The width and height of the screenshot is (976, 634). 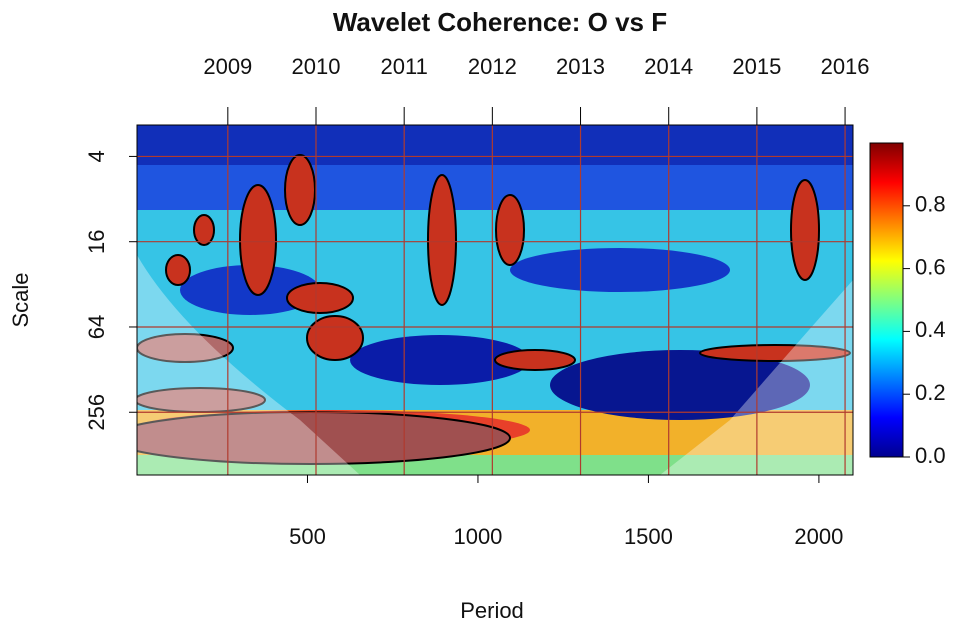 I want to click on colorbar-tick-label: 0.8, so click(x=930, y=204).